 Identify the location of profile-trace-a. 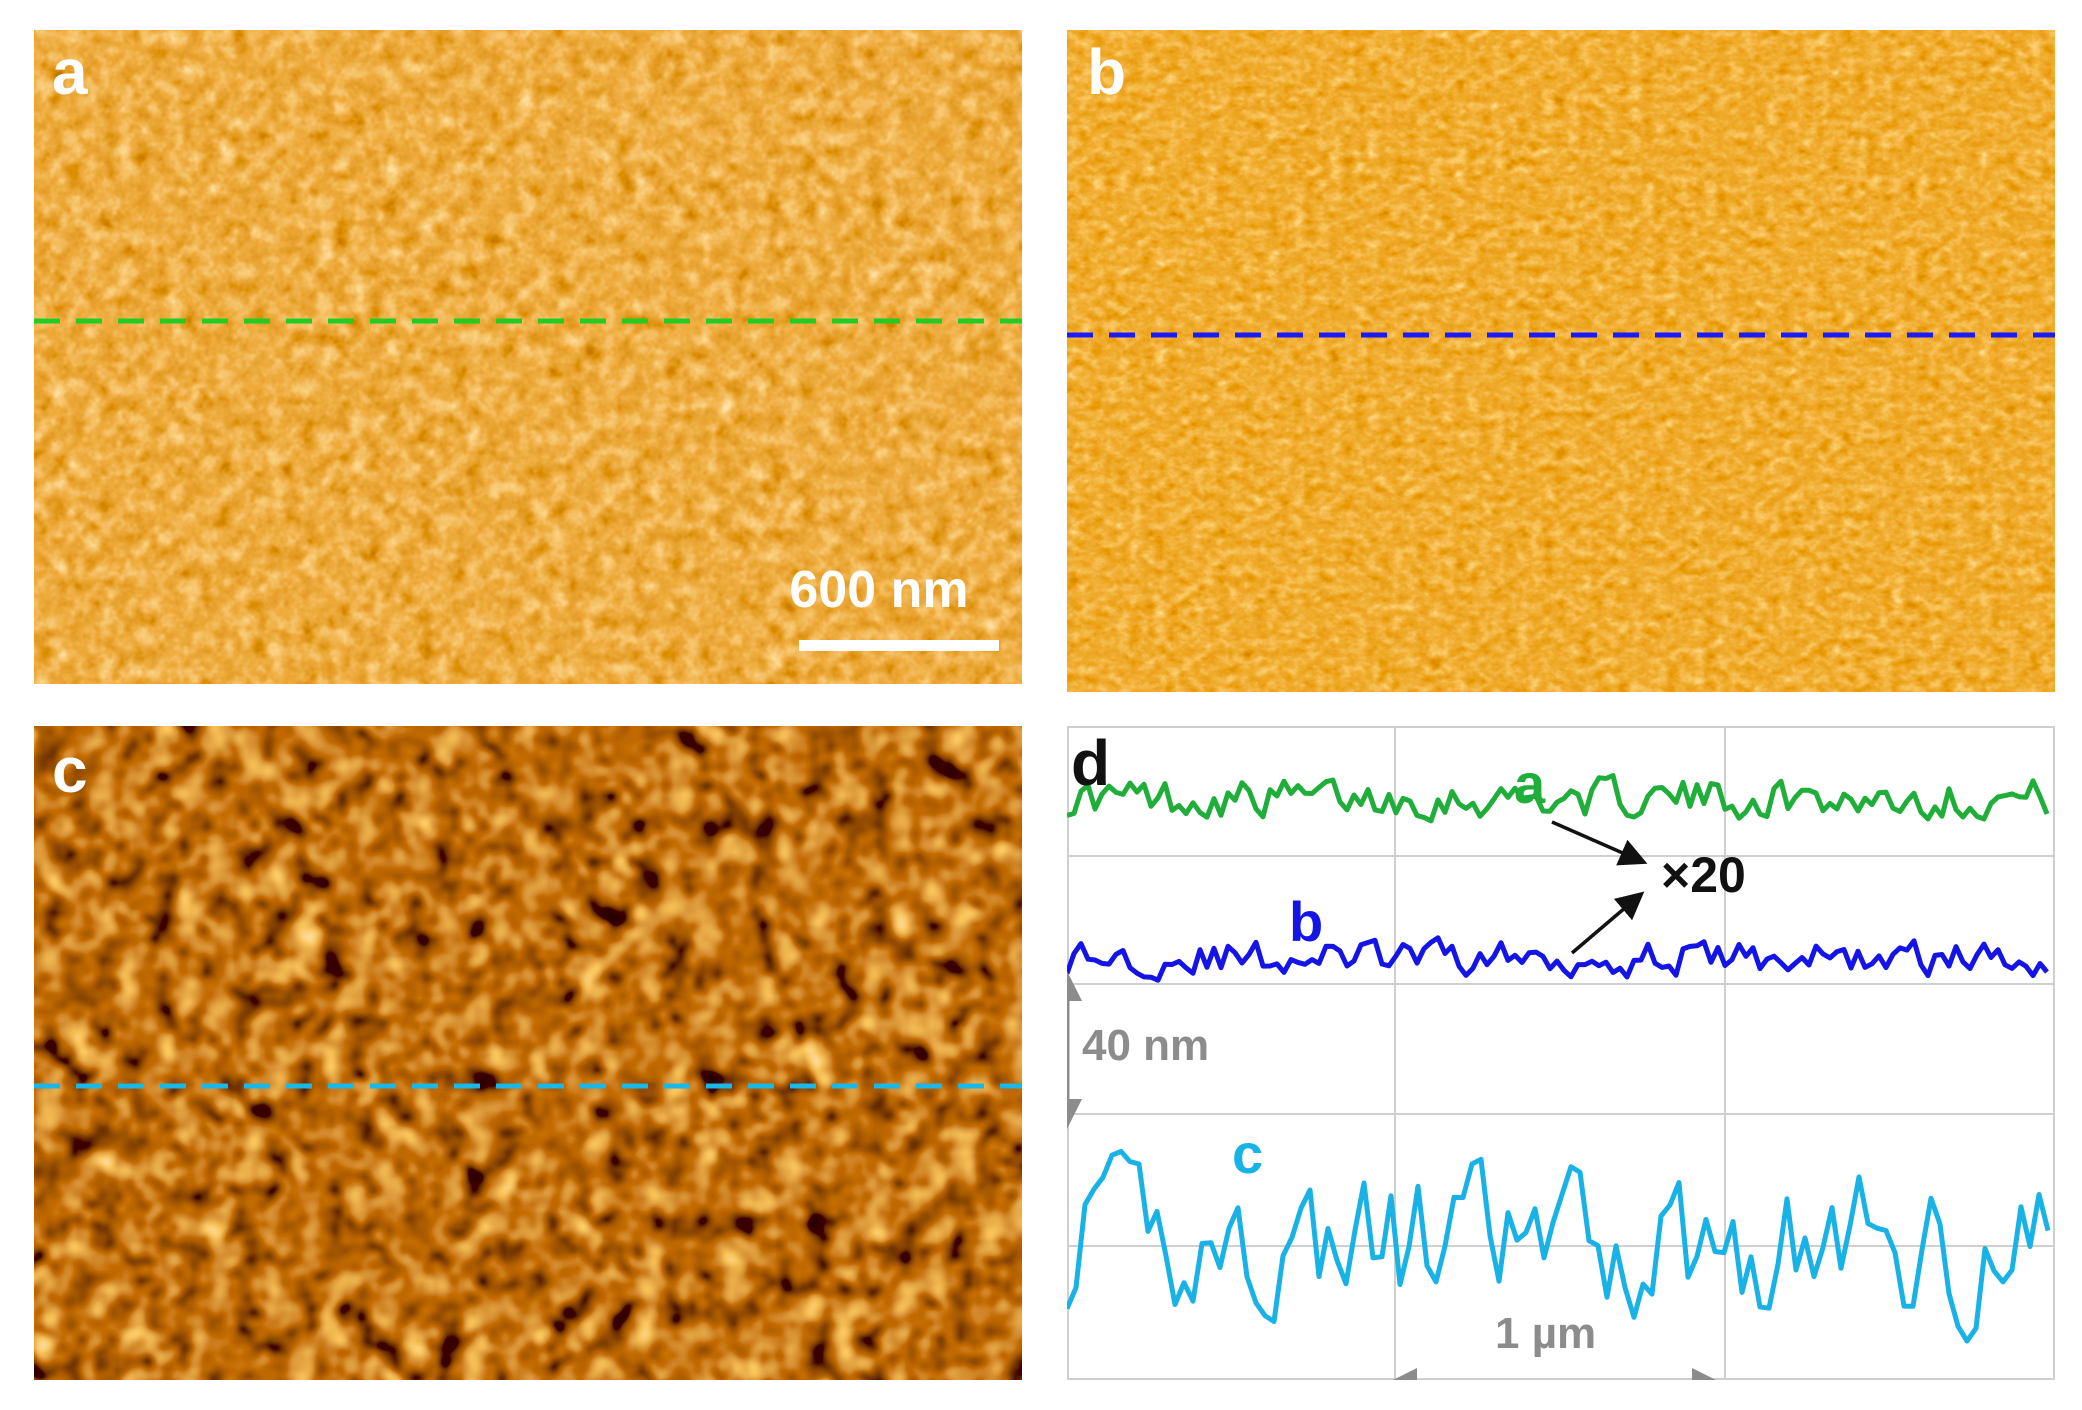
(1558, 798).